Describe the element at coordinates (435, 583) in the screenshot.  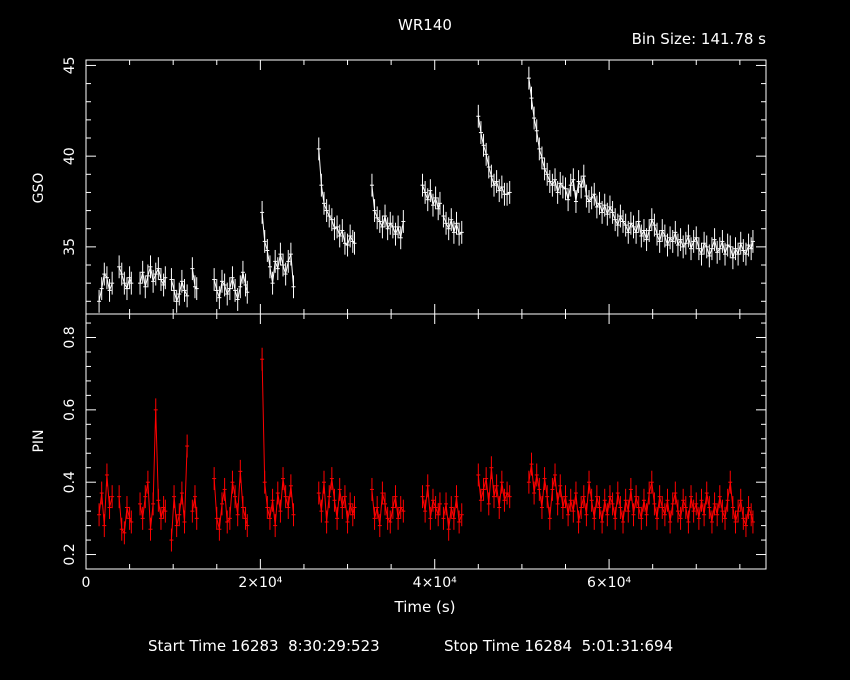
I see `x-tick-label: 4×10⁴` at that location.